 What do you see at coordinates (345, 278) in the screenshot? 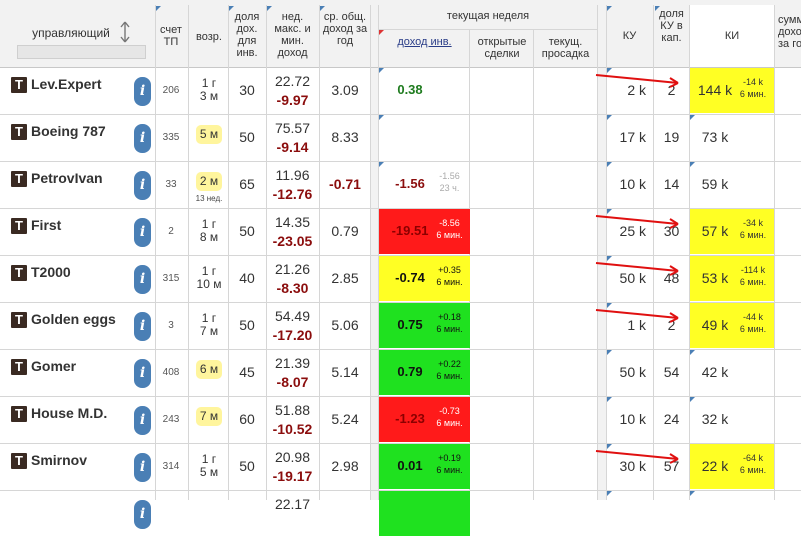
I see `avg-income: 2.85` at bounding box center [345, 278].